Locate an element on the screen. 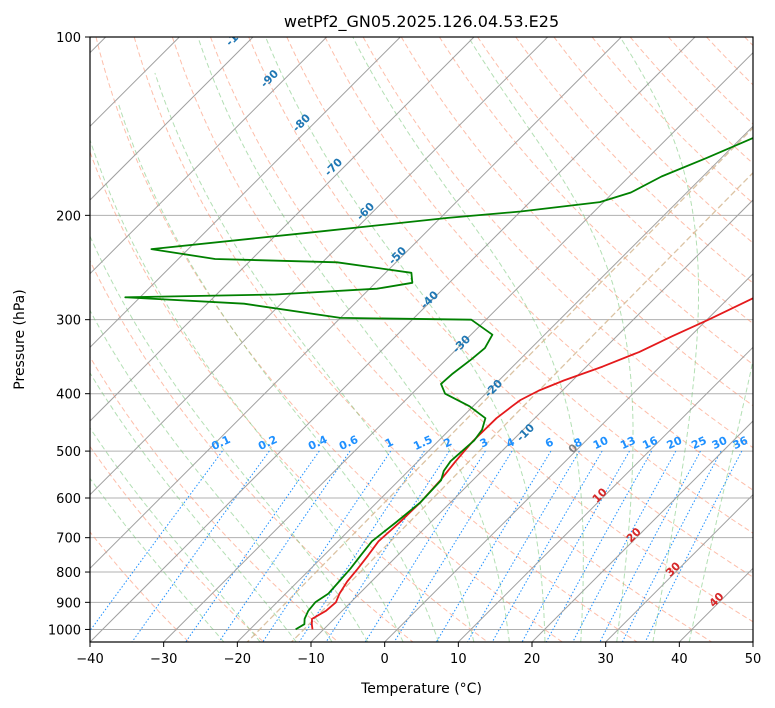  x-tick-label: −40 is located at coordinates (89, 659).